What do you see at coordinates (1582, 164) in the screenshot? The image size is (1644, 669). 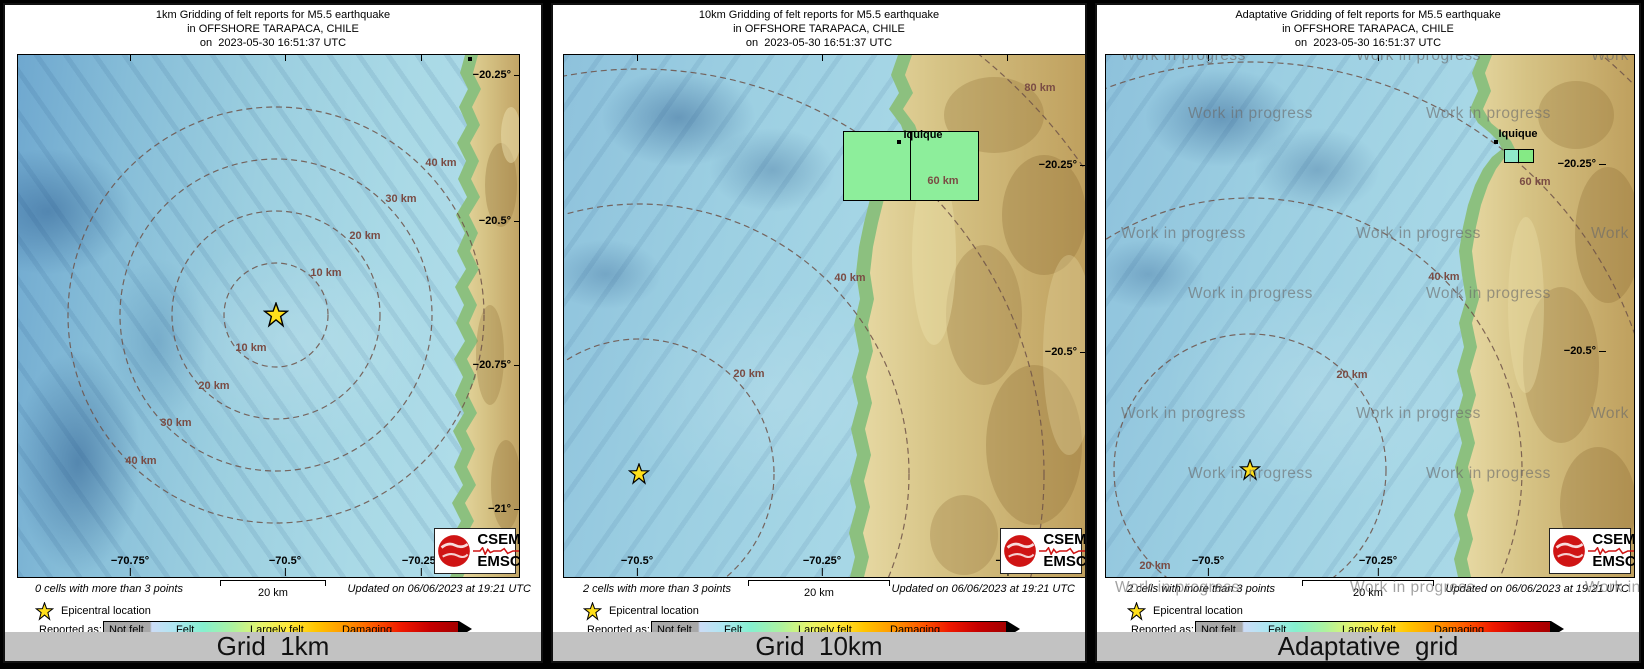 I see `lat-label: −20.25°` at bounding box center [1582, 164].